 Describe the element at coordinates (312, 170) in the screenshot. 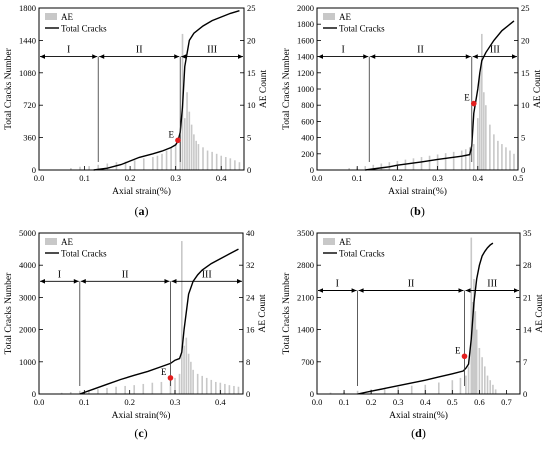

I see `y-tick-label: 0` at that location.